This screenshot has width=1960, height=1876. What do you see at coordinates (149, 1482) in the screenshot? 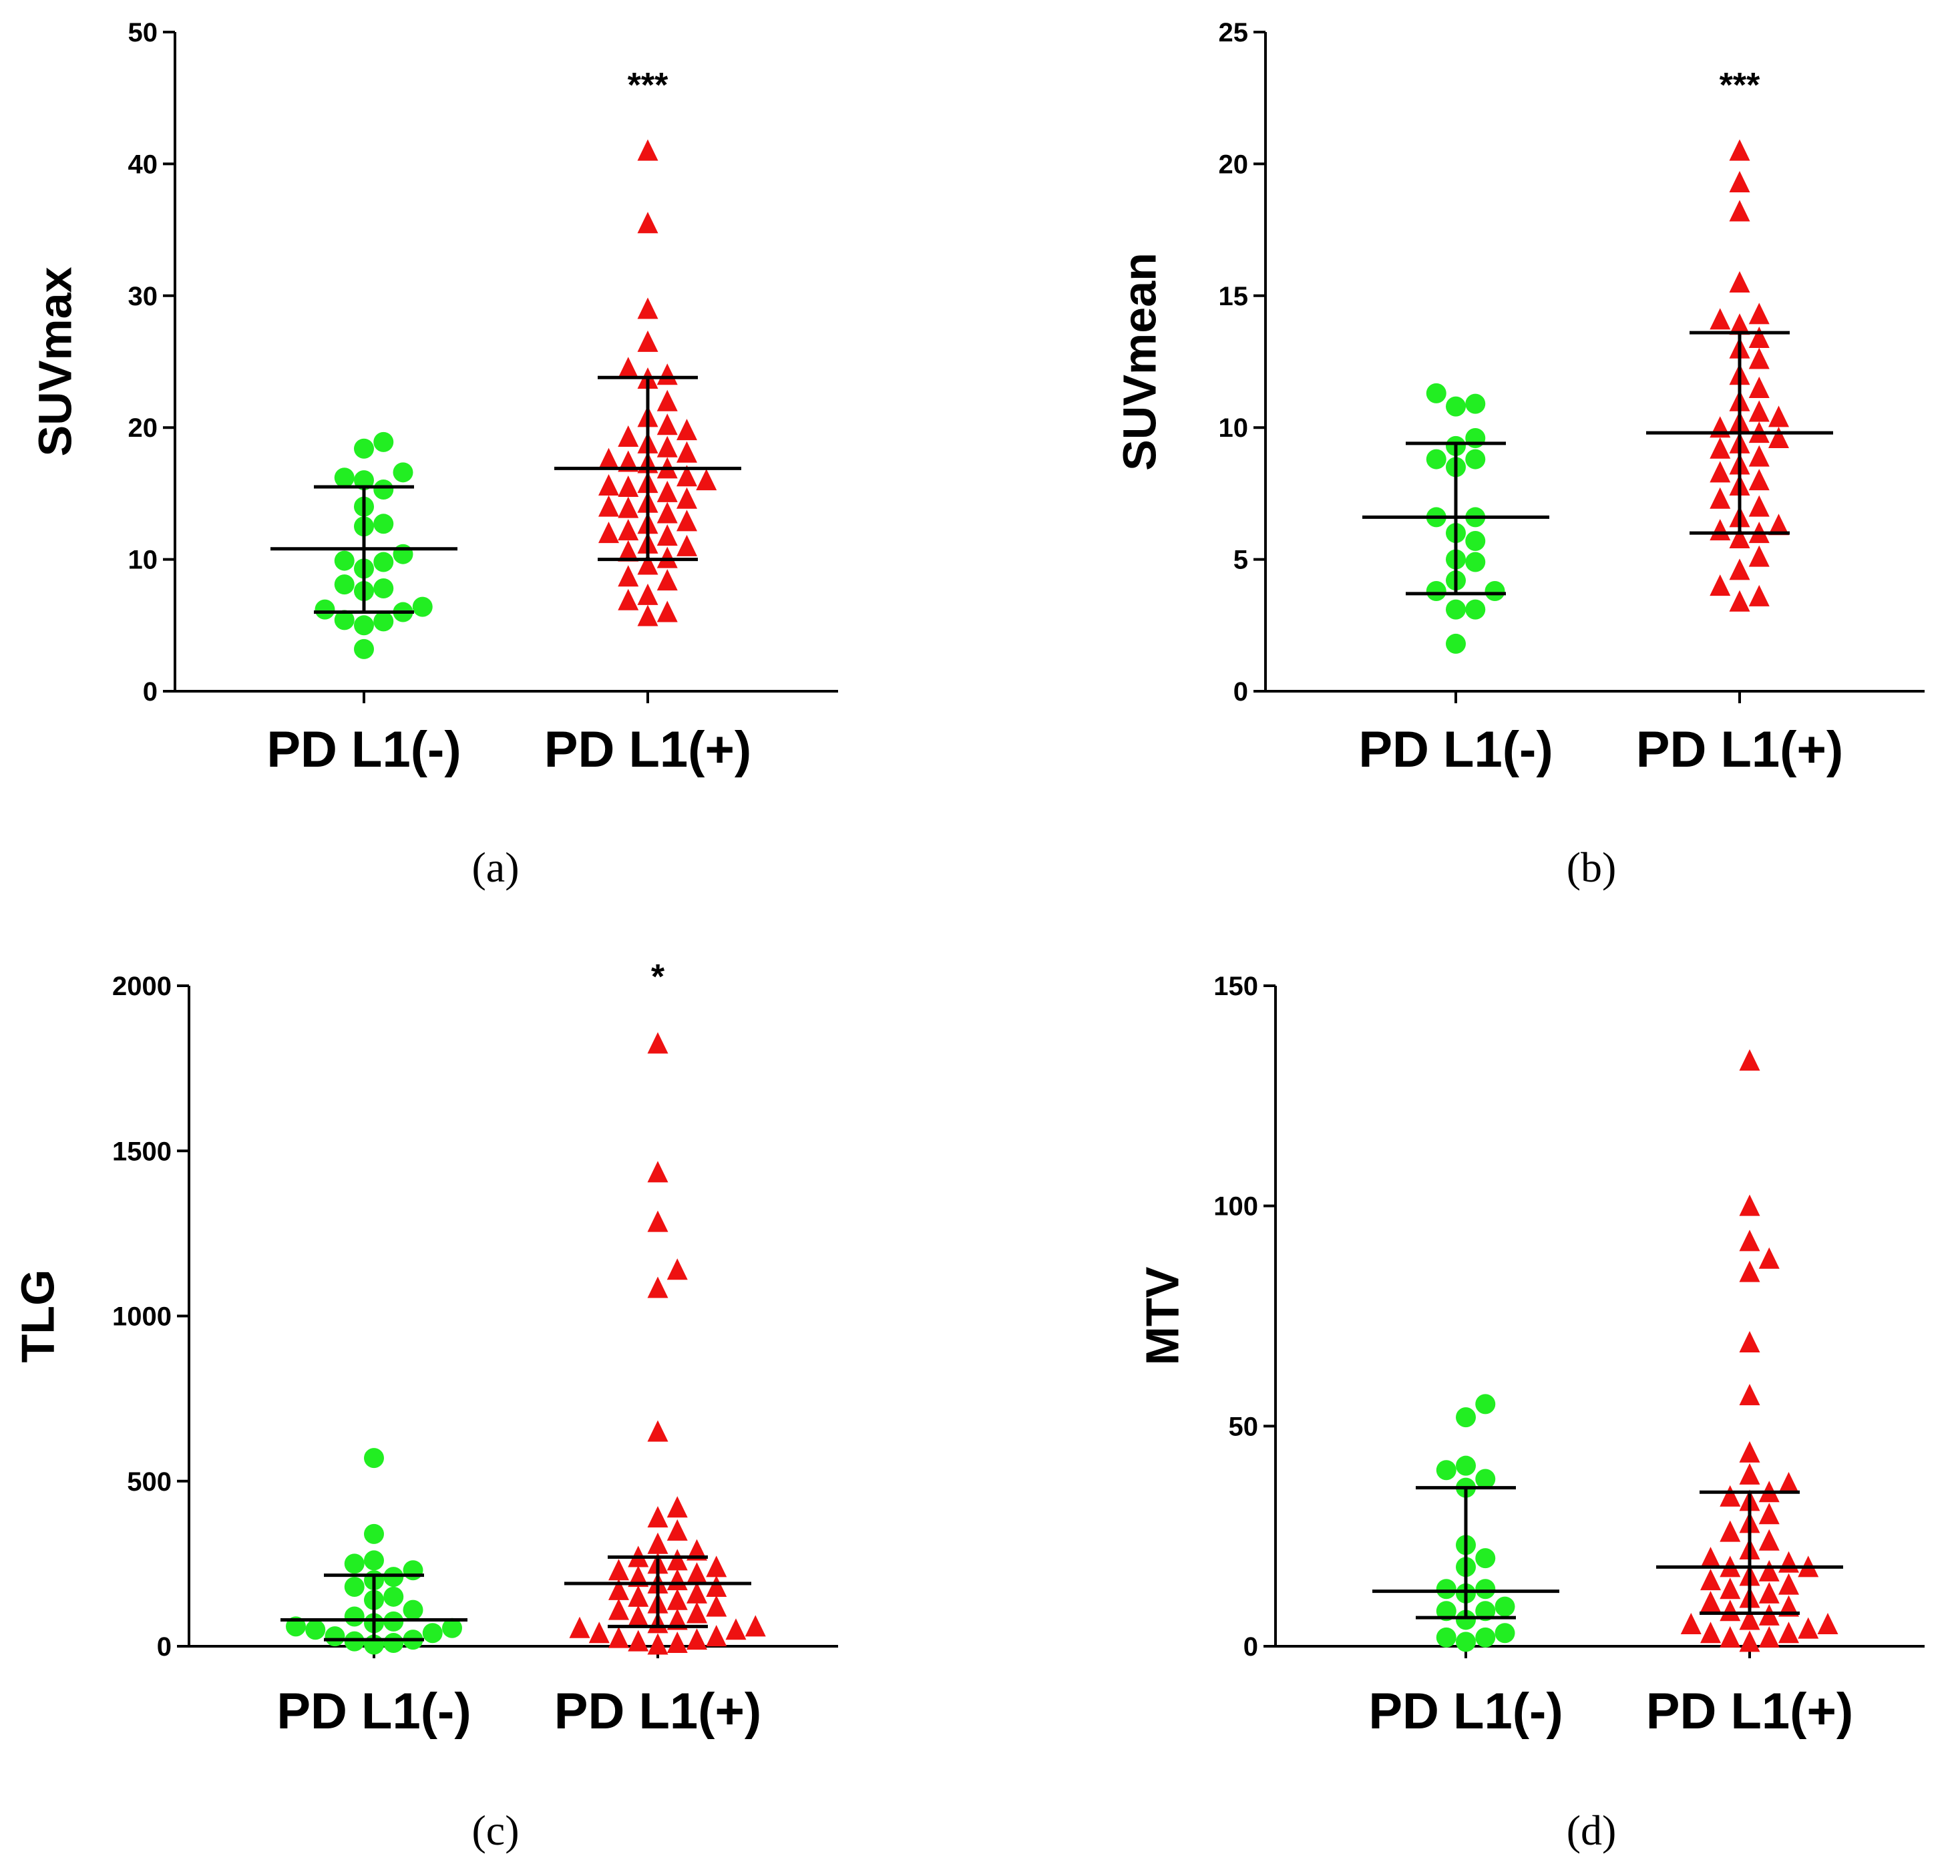
I see `y-tick-label: 500` at bounding box center [149, 1482].